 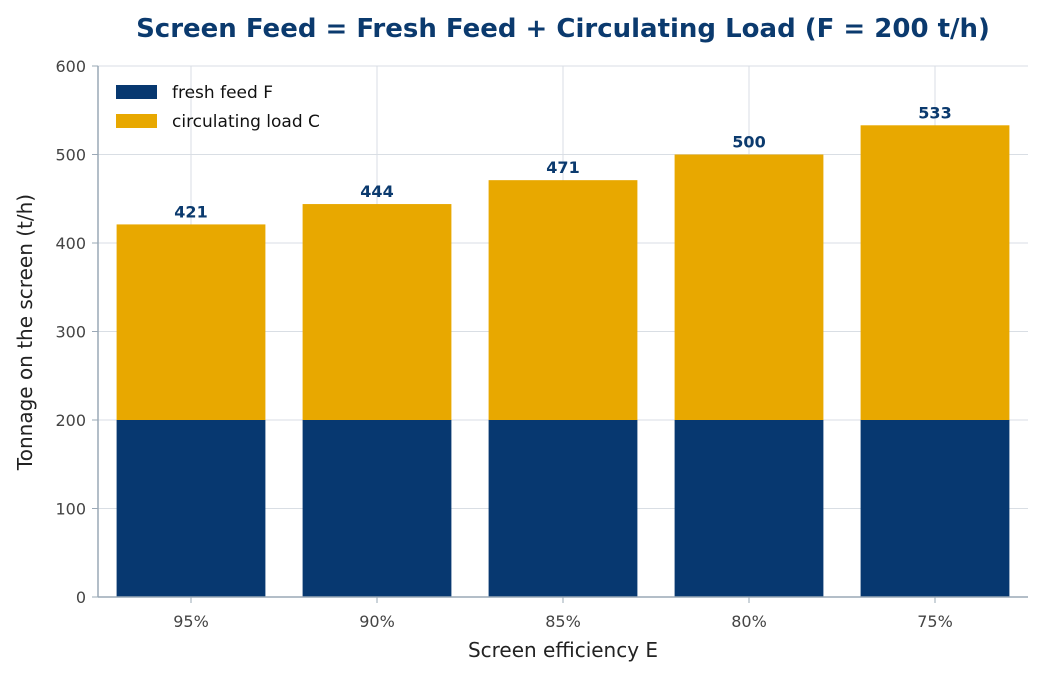 I want to click on legend-label: circulating load C, so click(x=246, y=122).